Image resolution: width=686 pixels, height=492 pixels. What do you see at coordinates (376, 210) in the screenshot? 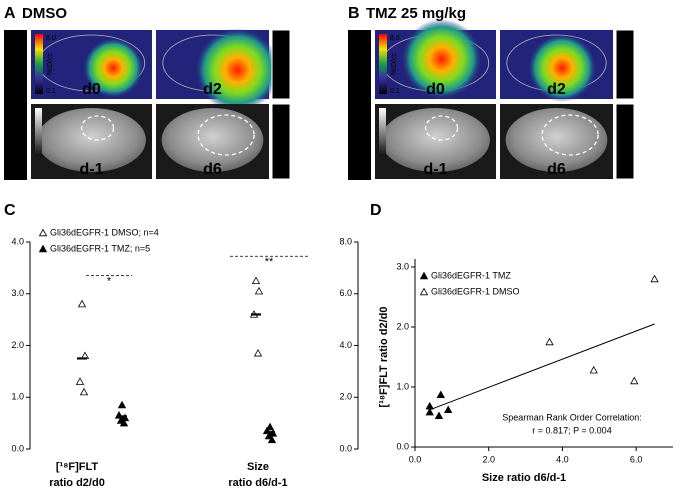
I see `panel-letter: D` at bounding box center [376, 210].